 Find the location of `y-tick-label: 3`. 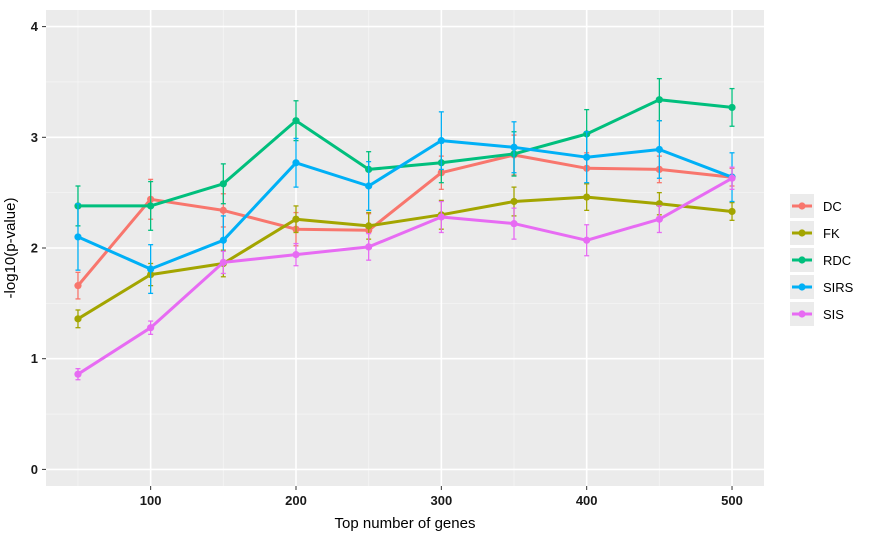

y-tick-label: 3 is located at coordinates (34, 137).